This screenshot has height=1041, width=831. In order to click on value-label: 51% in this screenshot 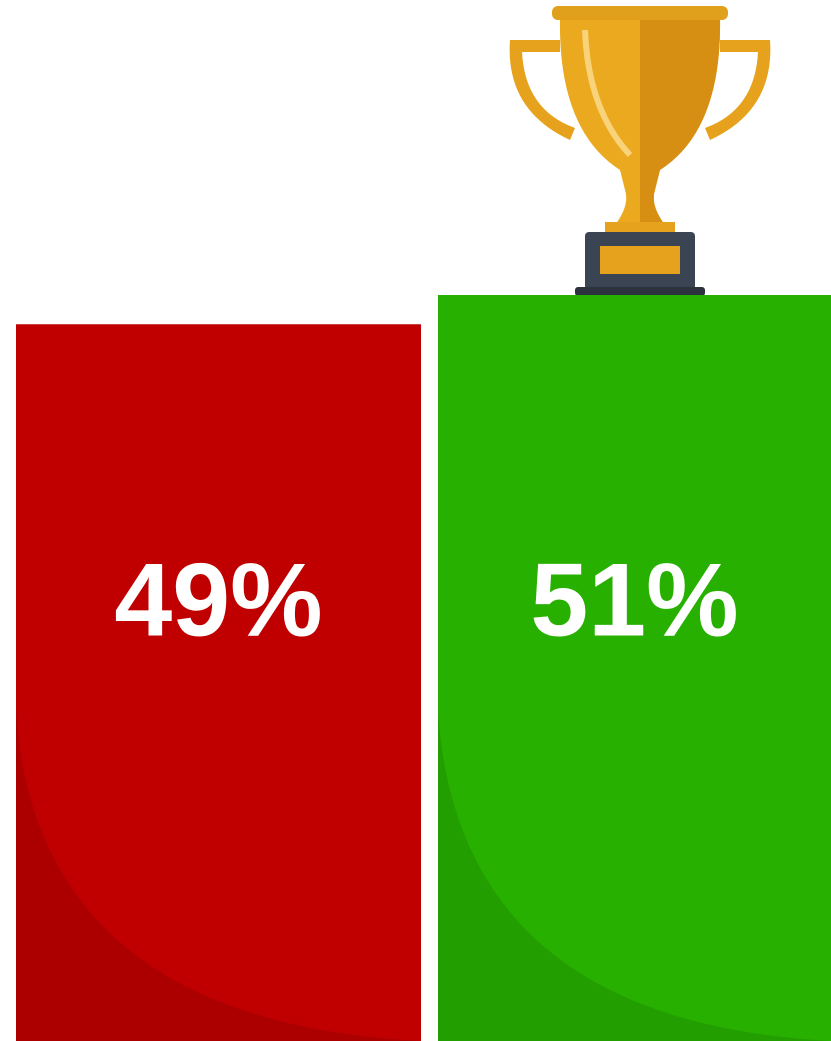, I will do `click(634, 600)`.